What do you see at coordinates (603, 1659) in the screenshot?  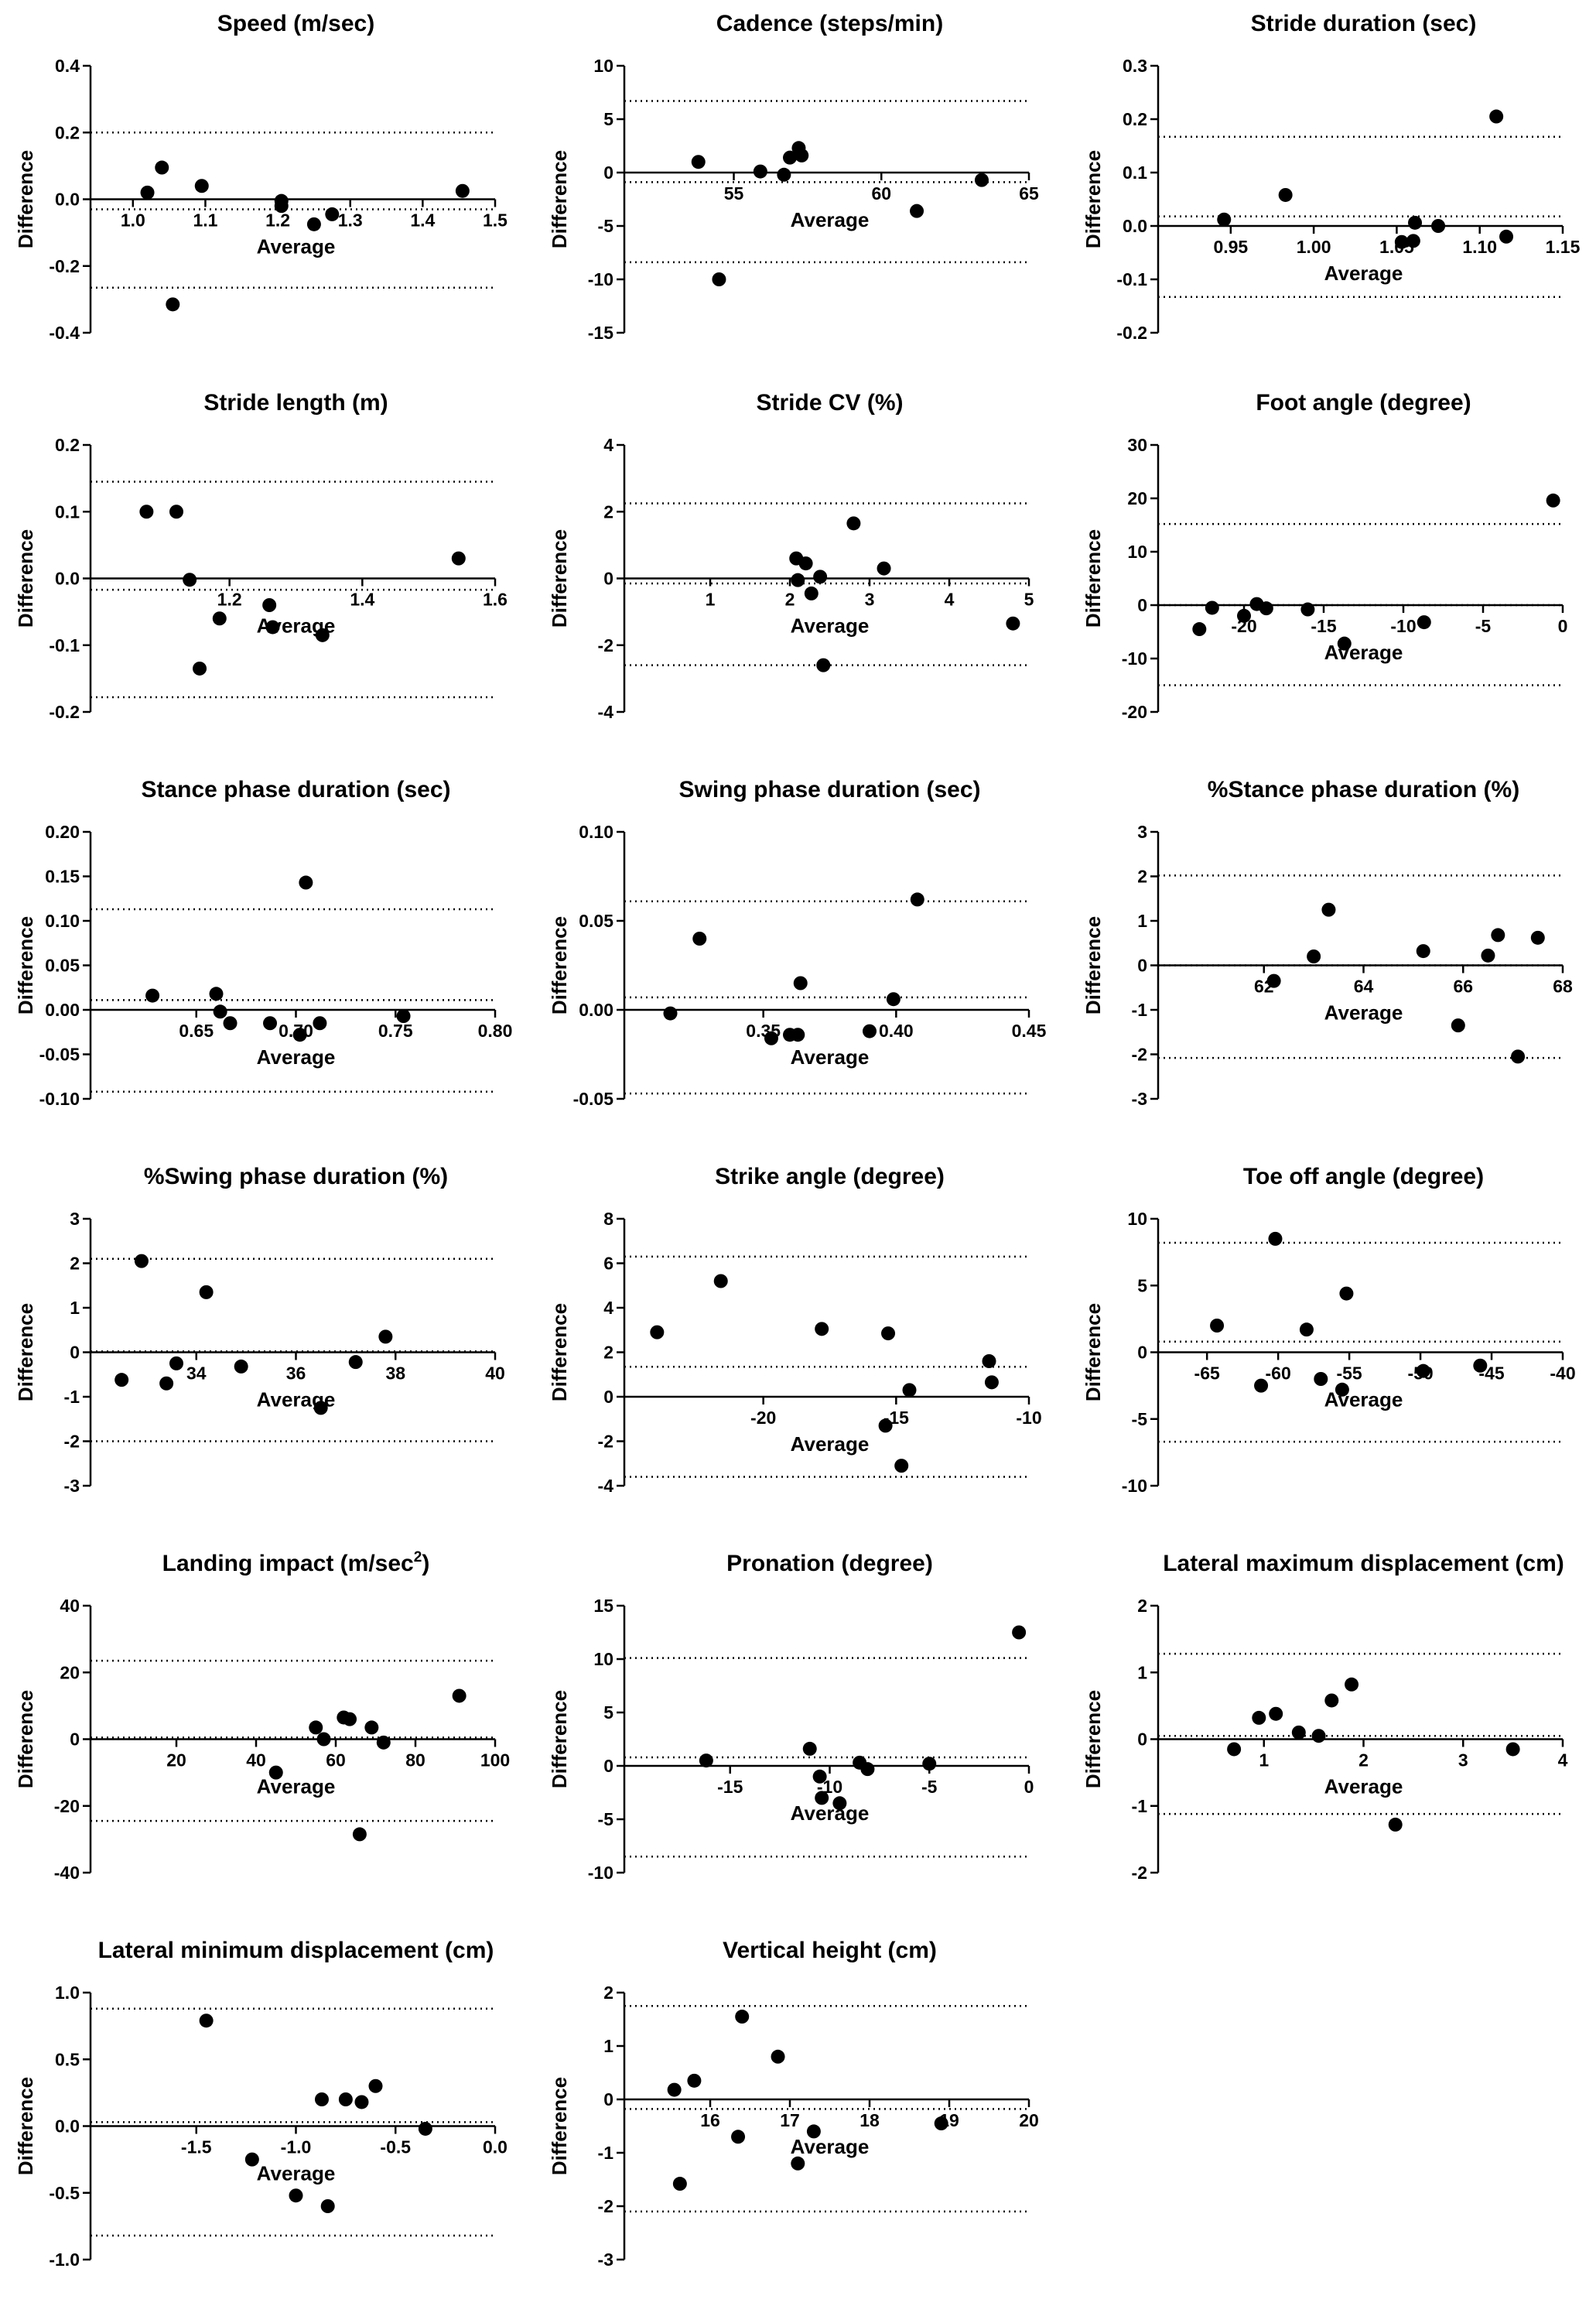 I see `y-tick-label: 10` at bounding box center [603, 1659].